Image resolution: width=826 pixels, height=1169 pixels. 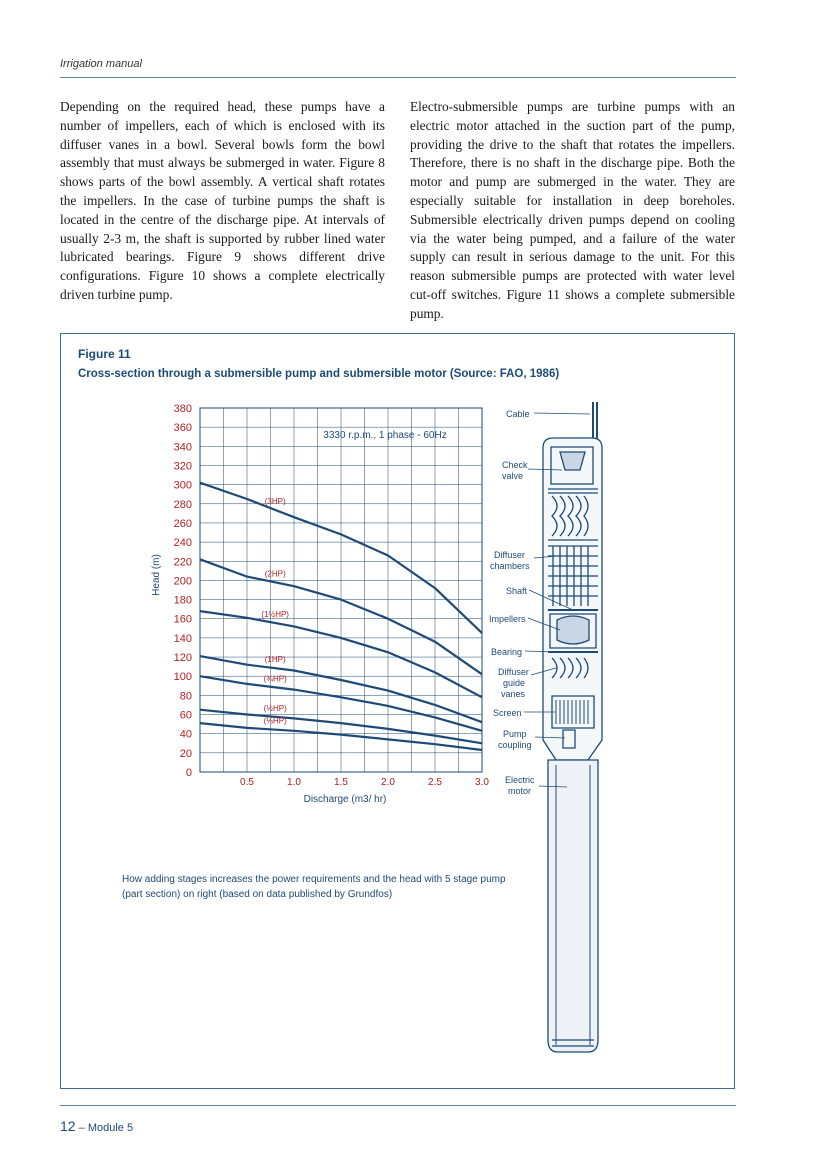 What do you see at coordinates (294, 782) in the screenshot?
I see `x-tick-label: 1.0` at bounding box center [294, 782].